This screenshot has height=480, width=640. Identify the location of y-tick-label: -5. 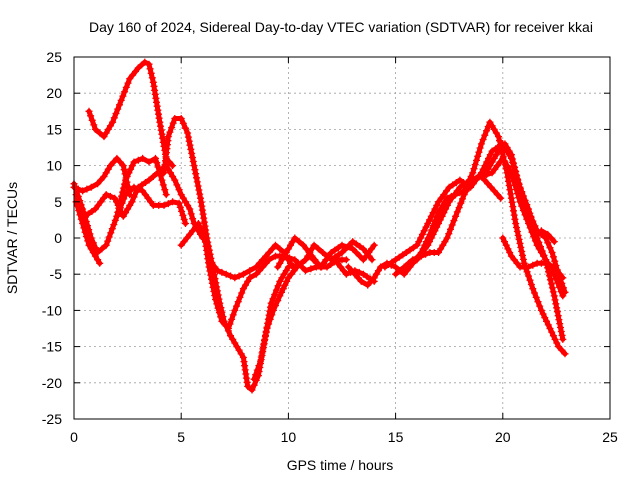
(56, 274).